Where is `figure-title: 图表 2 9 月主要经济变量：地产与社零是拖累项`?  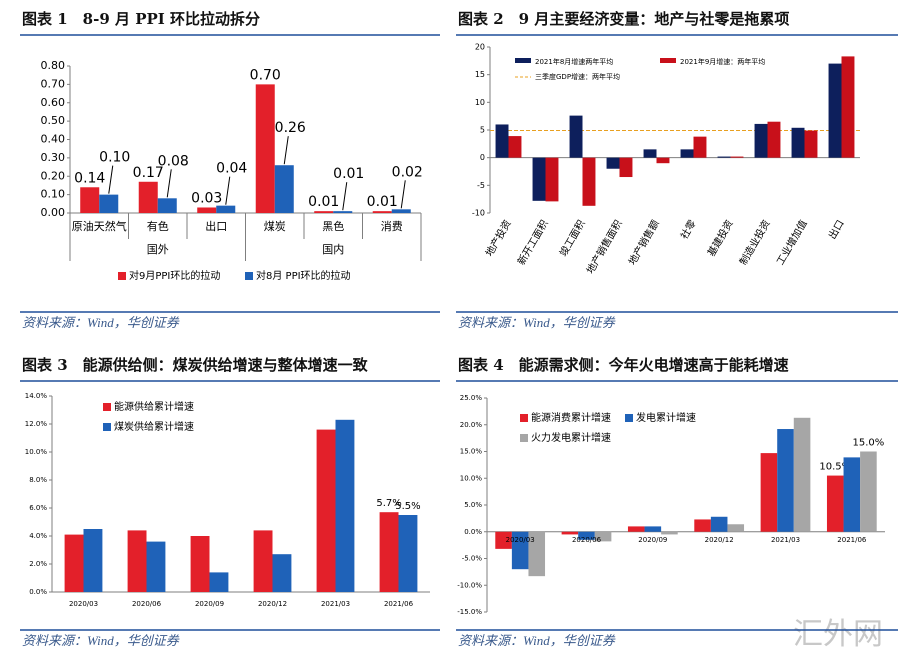 figure-title: 图表 2 9 月主要经济变量：地产与社零是拖累项 is located at coordinates (623, 19).